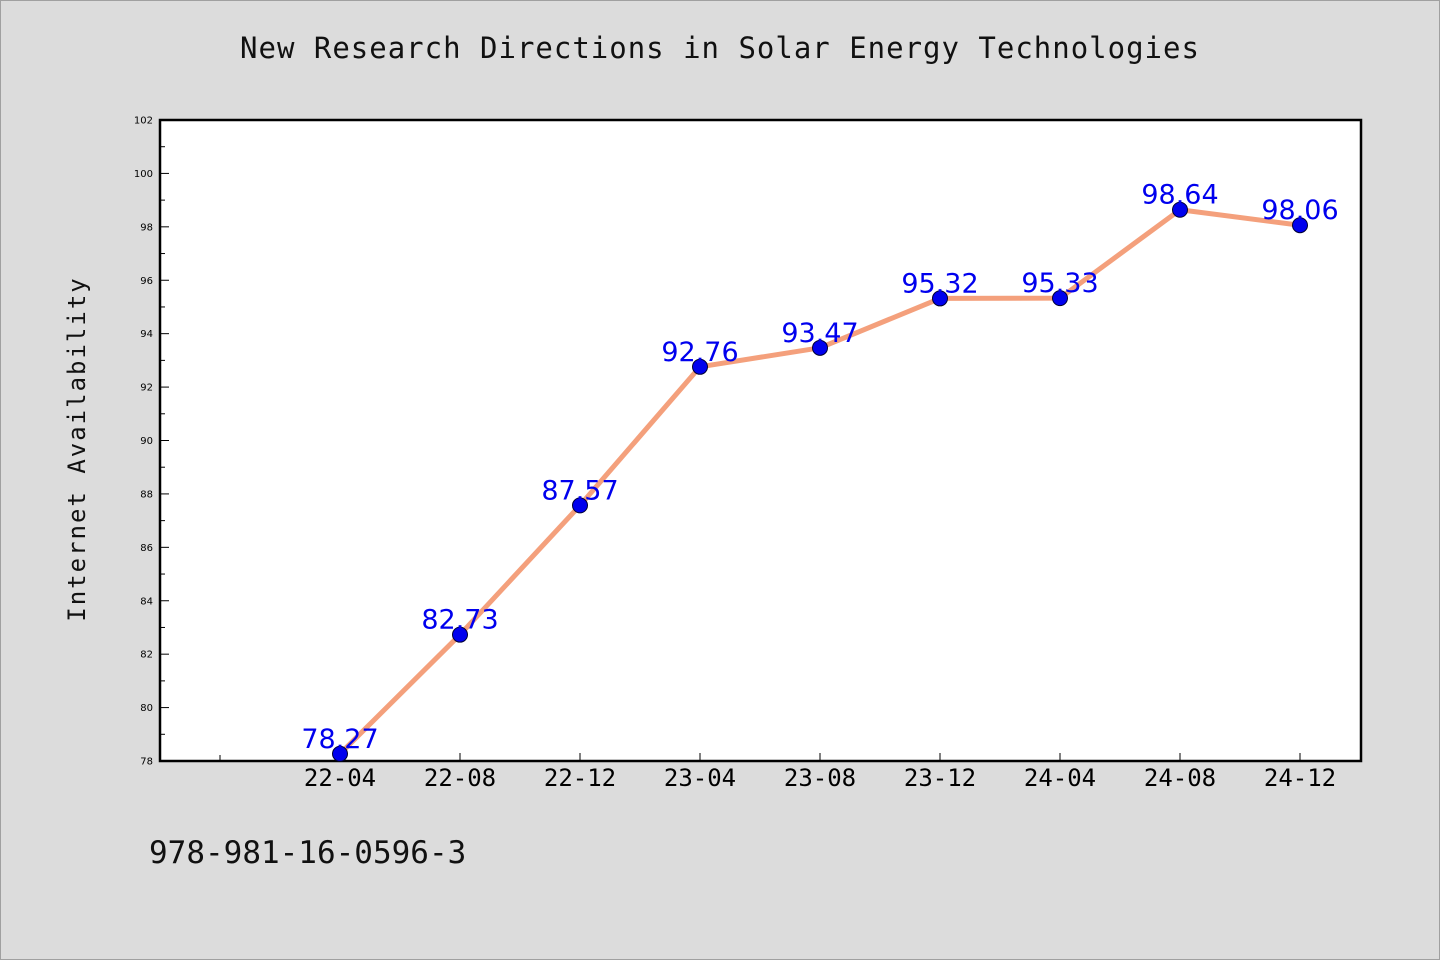  What do you see at coordinates (580, 778) in the screenshot?
I see `x-tick-label: 22-12` at bounding box center [580, 778].